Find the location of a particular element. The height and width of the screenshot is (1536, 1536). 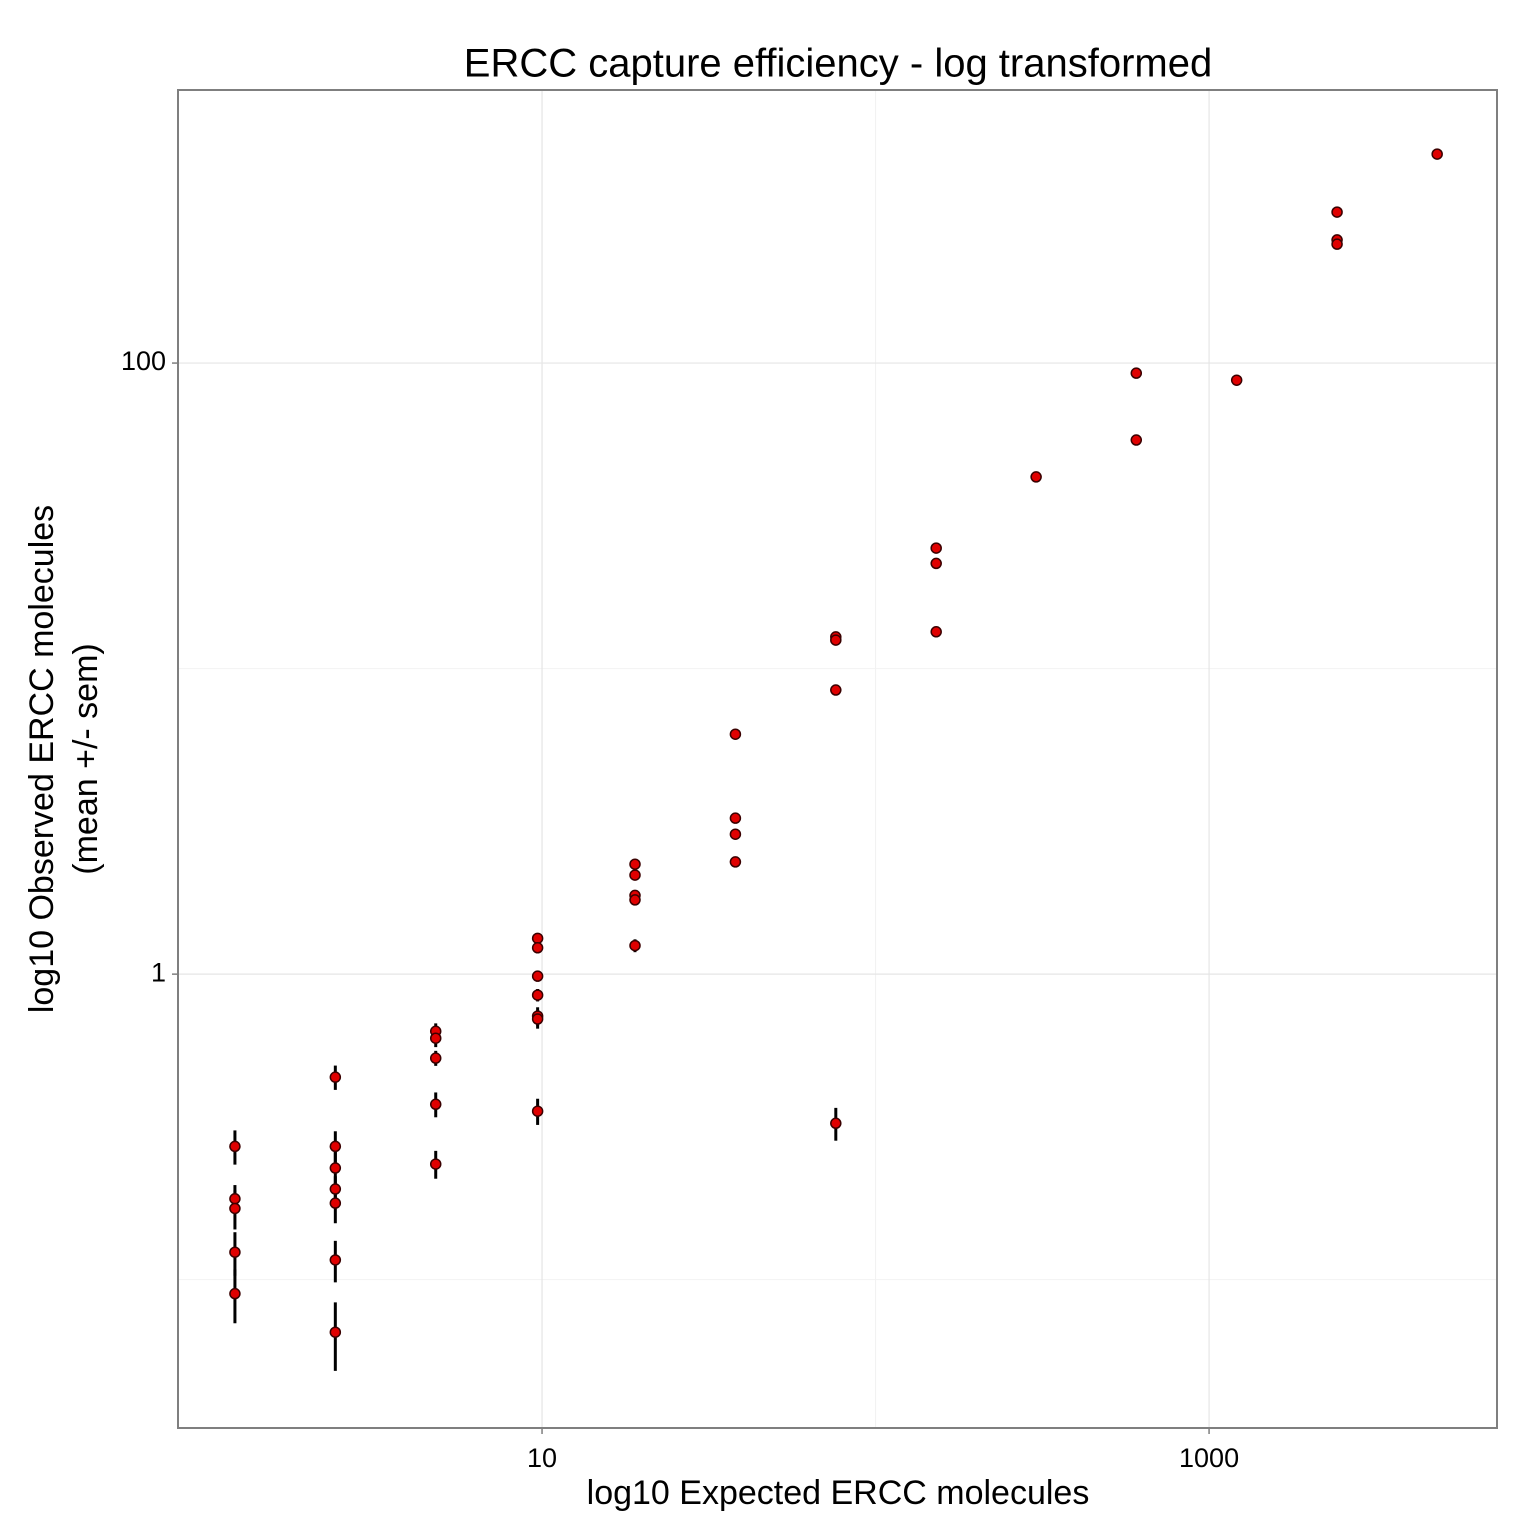

x-tick-label: 10 is located at coordinates (542, 1458).